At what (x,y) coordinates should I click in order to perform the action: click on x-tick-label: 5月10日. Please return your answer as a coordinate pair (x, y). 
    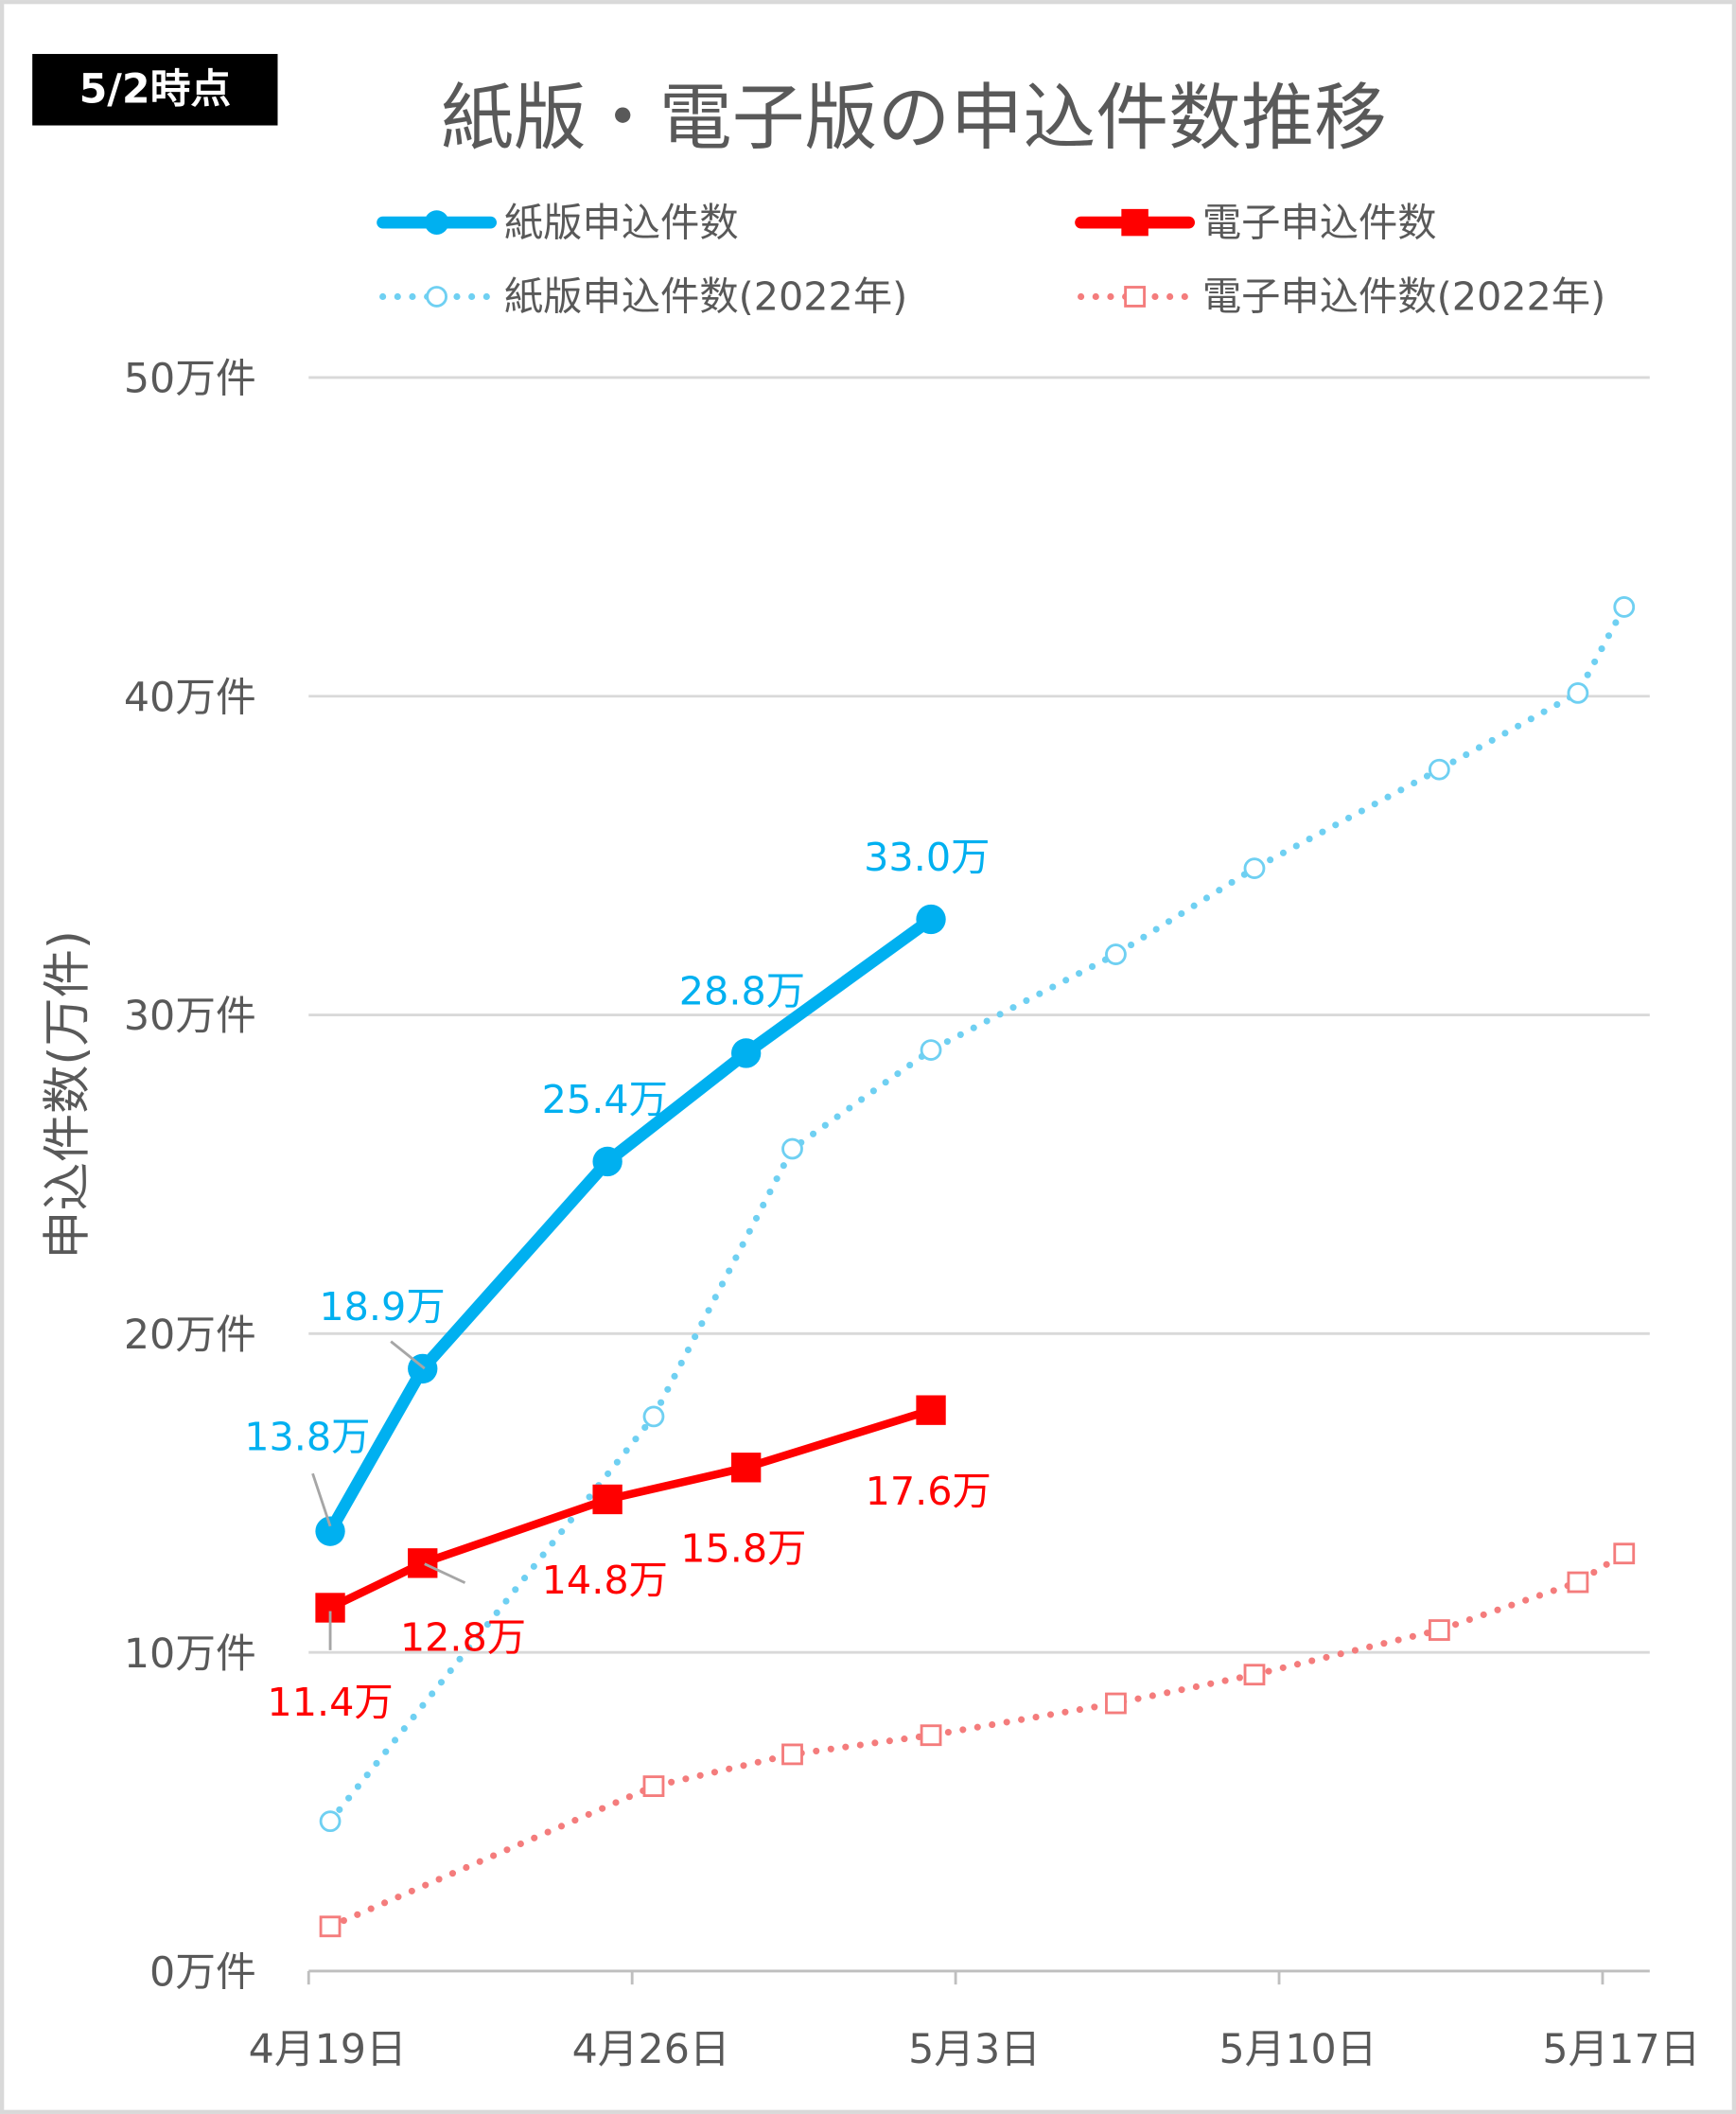
    Looking at the image, I should click on (1298, 2049).